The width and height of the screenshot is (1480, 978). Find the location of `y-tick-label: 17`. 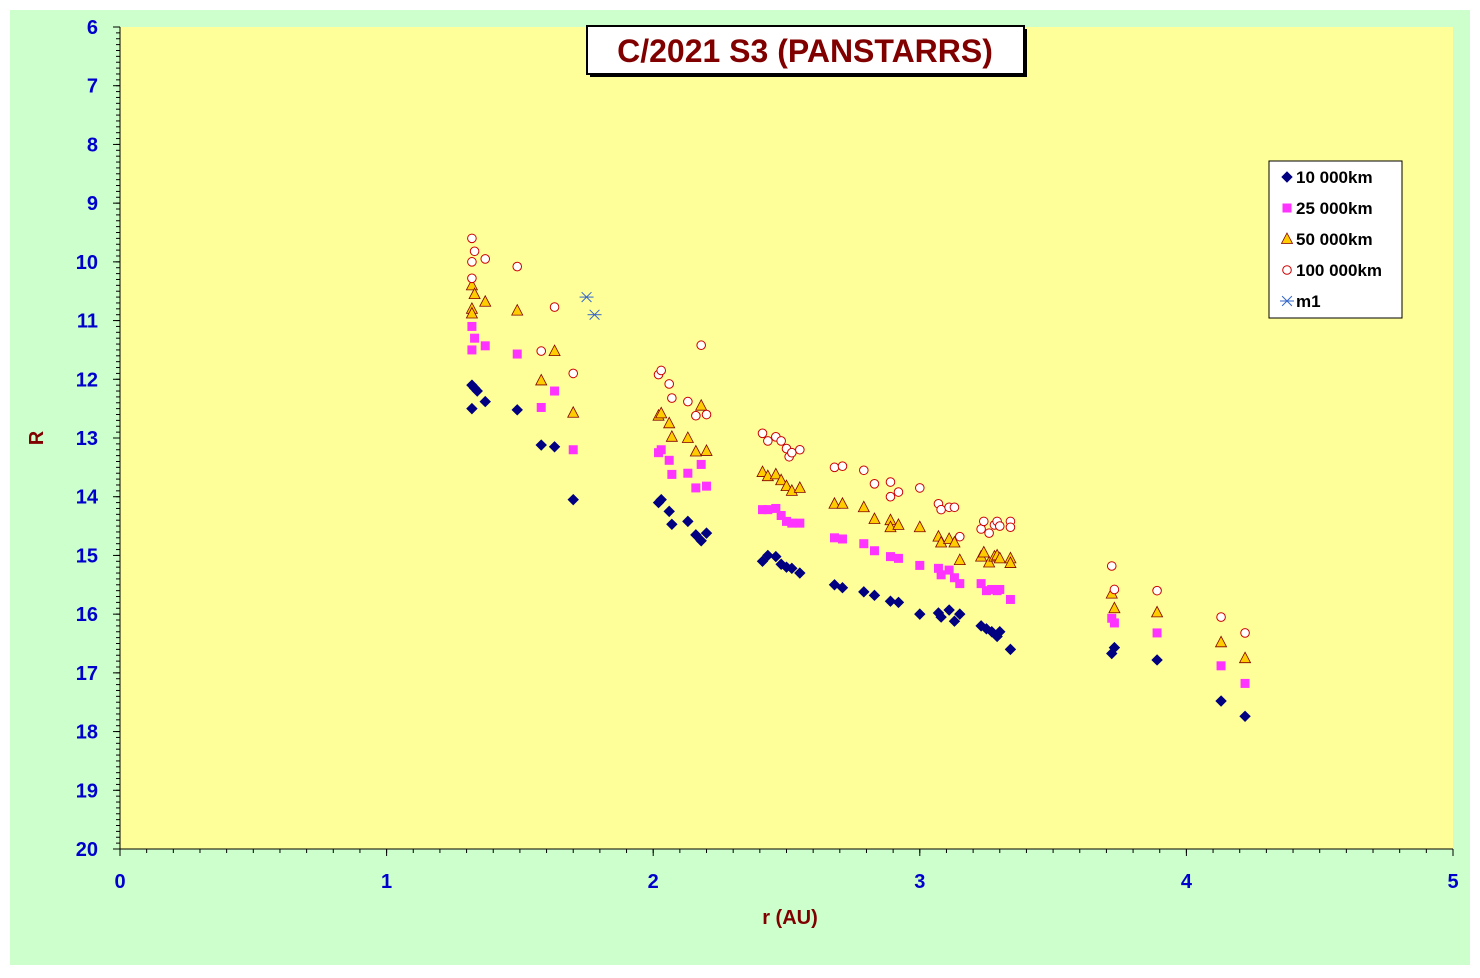

y-tick-label: 17 is located at coordinates (87, 674).